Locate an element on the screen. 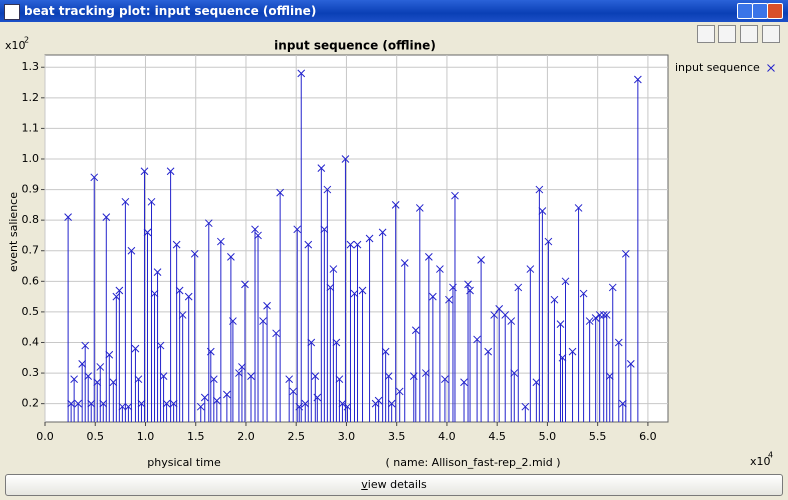 The height and width of the screenshot is (500, 788). reset-tool is located at coordinates (727, 34).